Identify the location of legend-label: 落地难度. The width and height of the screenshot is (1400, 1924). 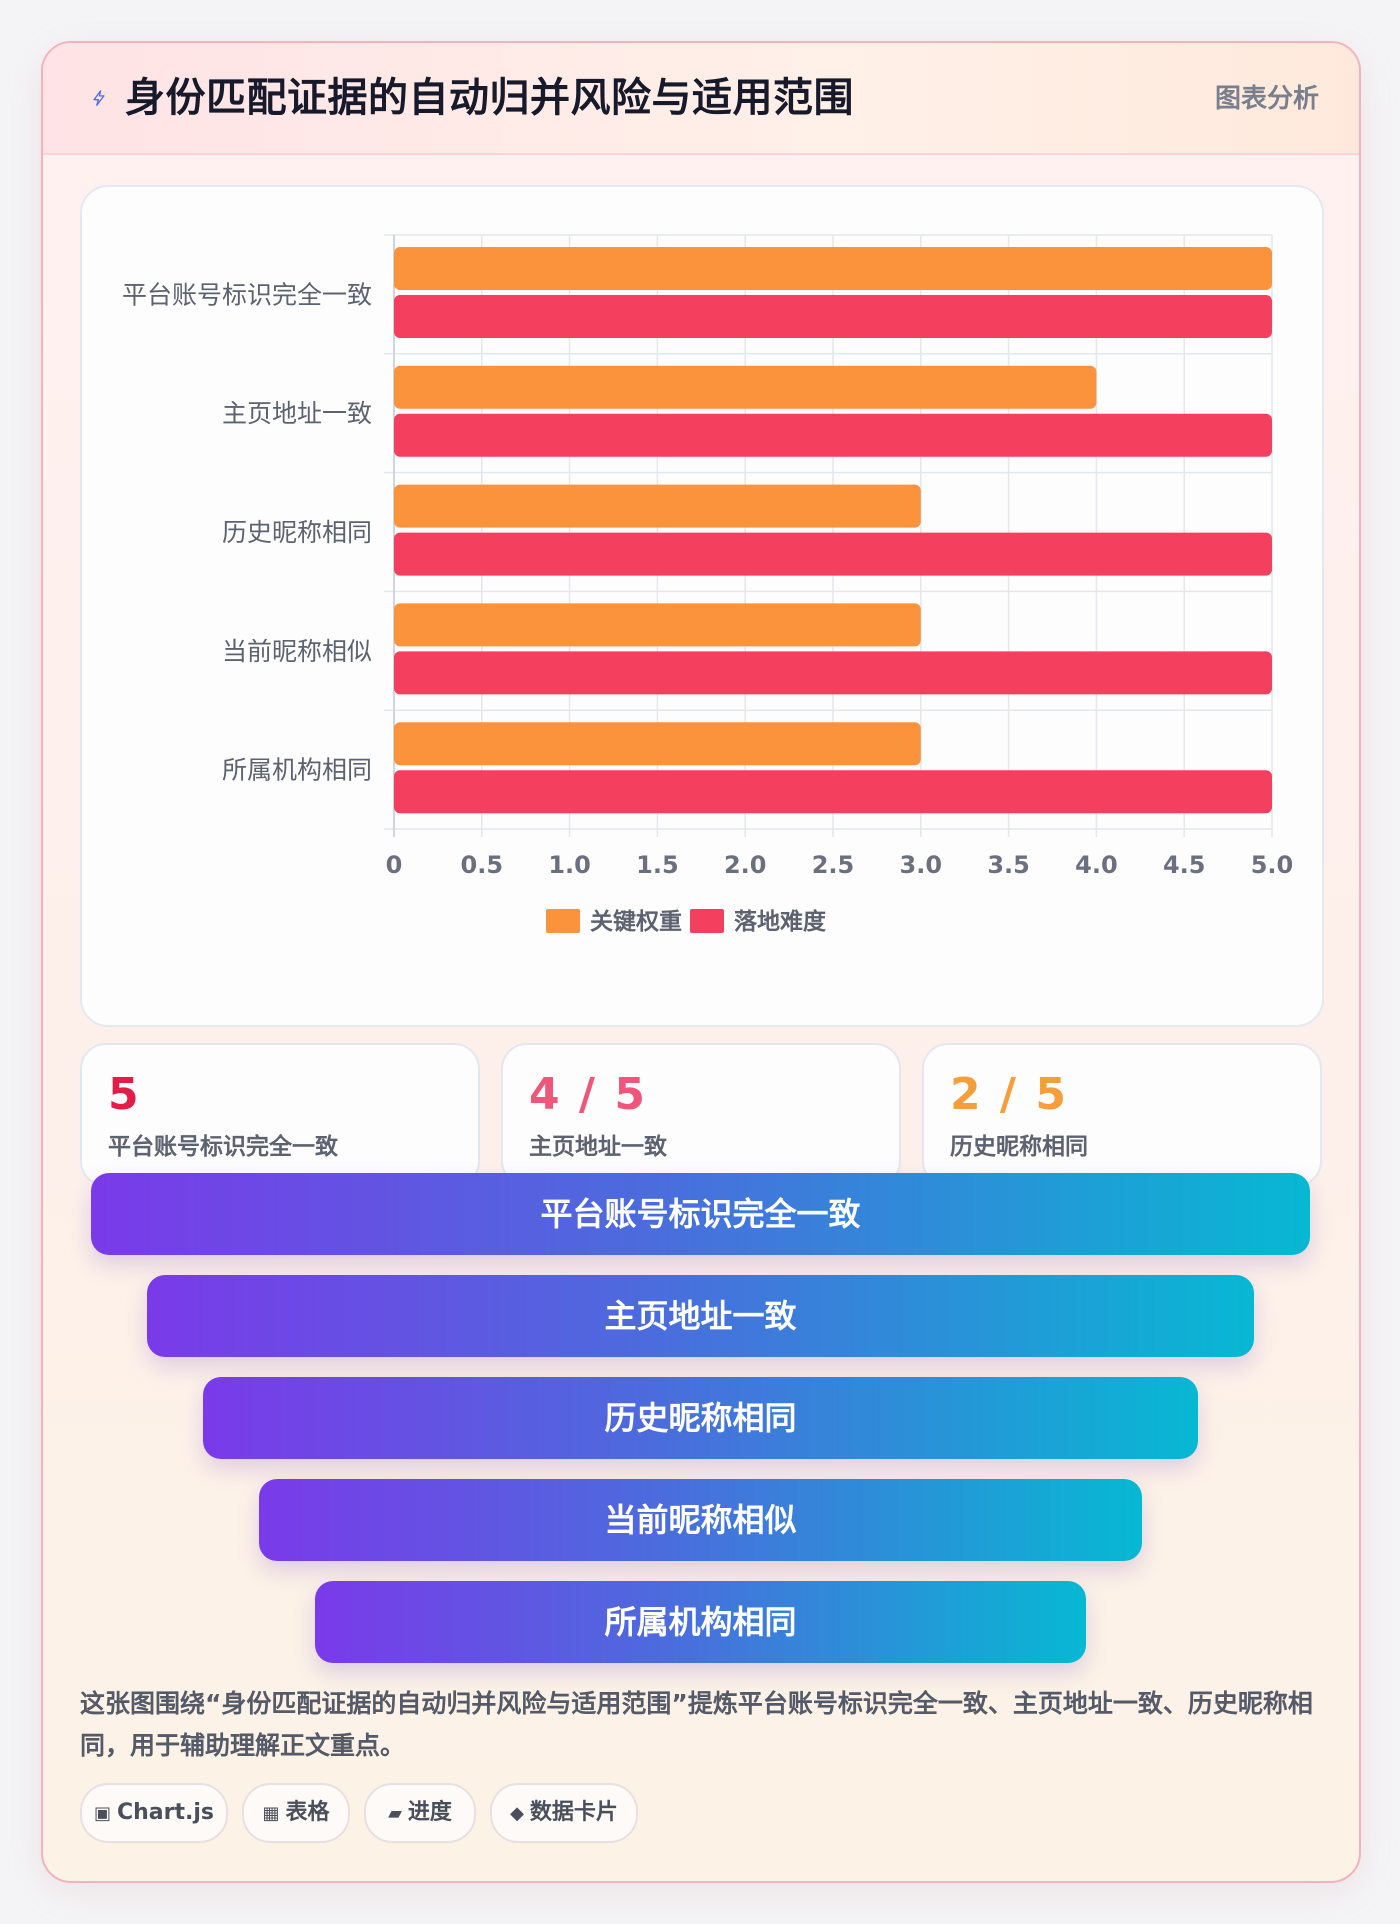
(780, 921).